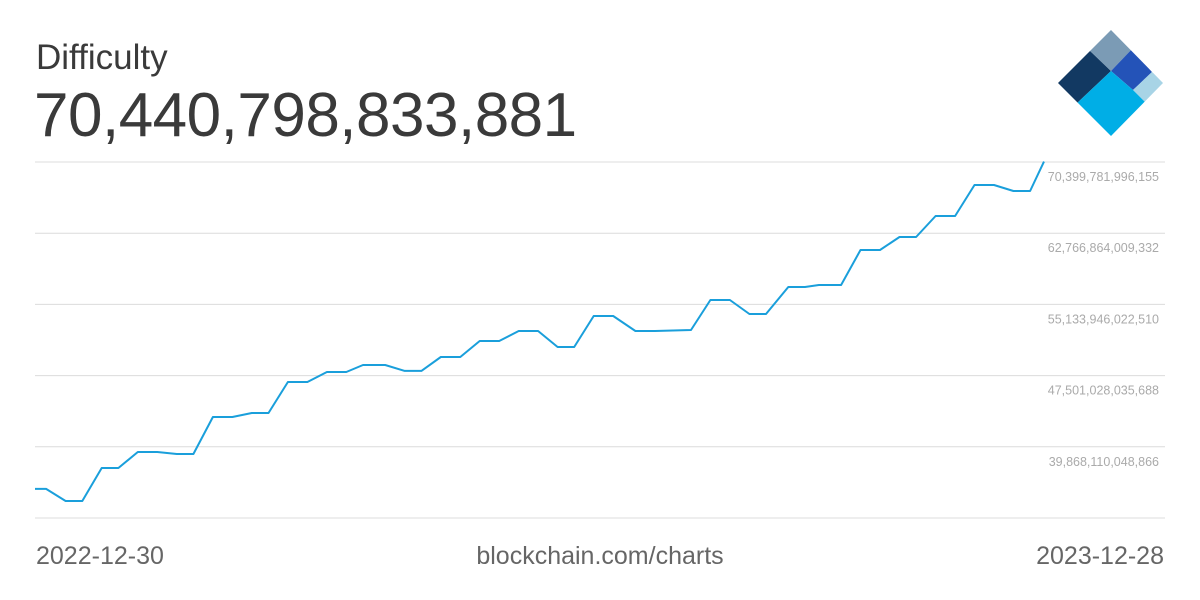 The width and height of the screenshot is (1200, 600). What do you see at coordinates (1104, 462) in the screenshot?
I see `y-tick-label: 39,868,110,048,866` at bounding box center [1104, 462].